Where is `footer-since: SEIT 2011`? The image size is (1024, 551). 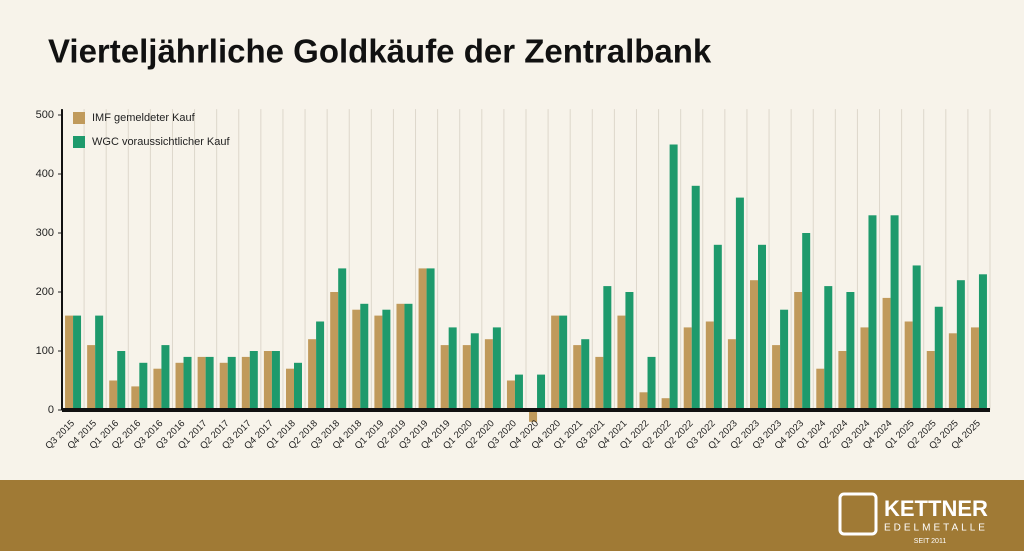
footer-since: SEIT 2011 is located at coordinates (930, 541).